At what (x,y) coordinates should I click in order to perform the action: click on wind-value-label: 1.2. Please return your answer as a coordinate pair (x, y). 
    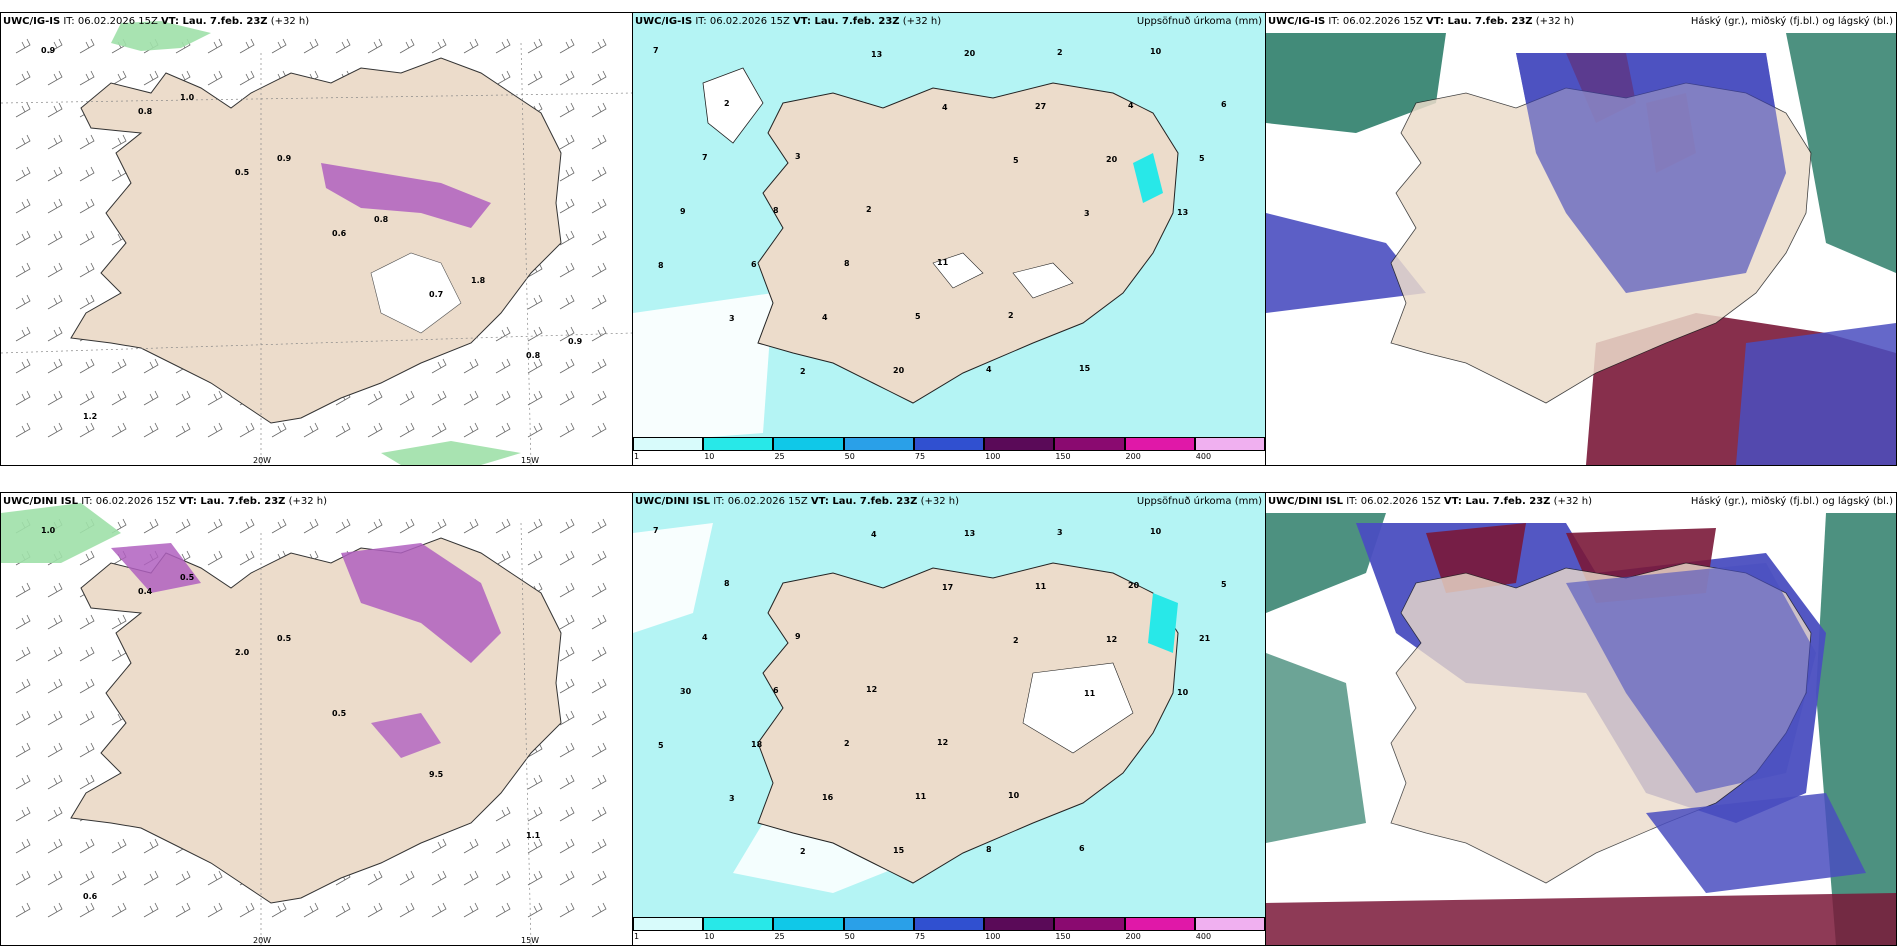
    Looking at the image, I should click on (90, 416).